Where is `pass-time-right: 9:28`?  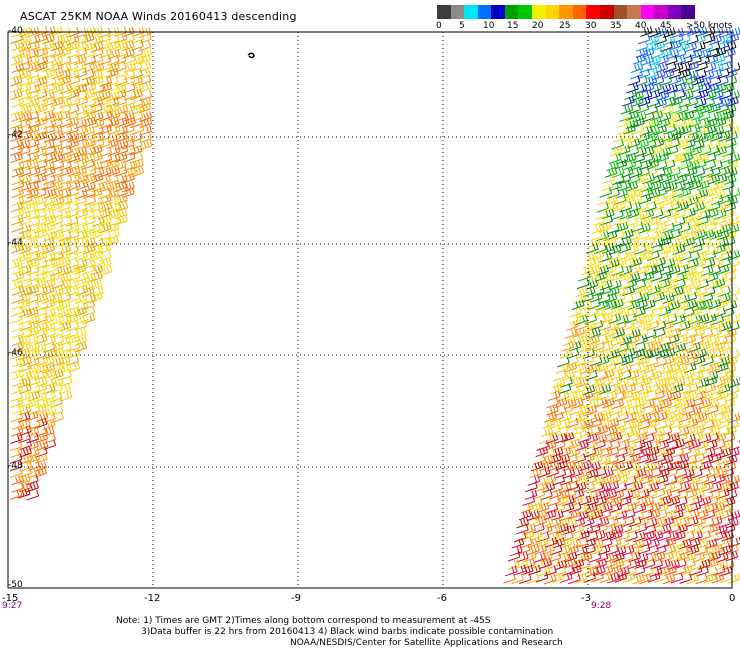 pass-time-right: 9:28 is located at coordinates (601, 606).